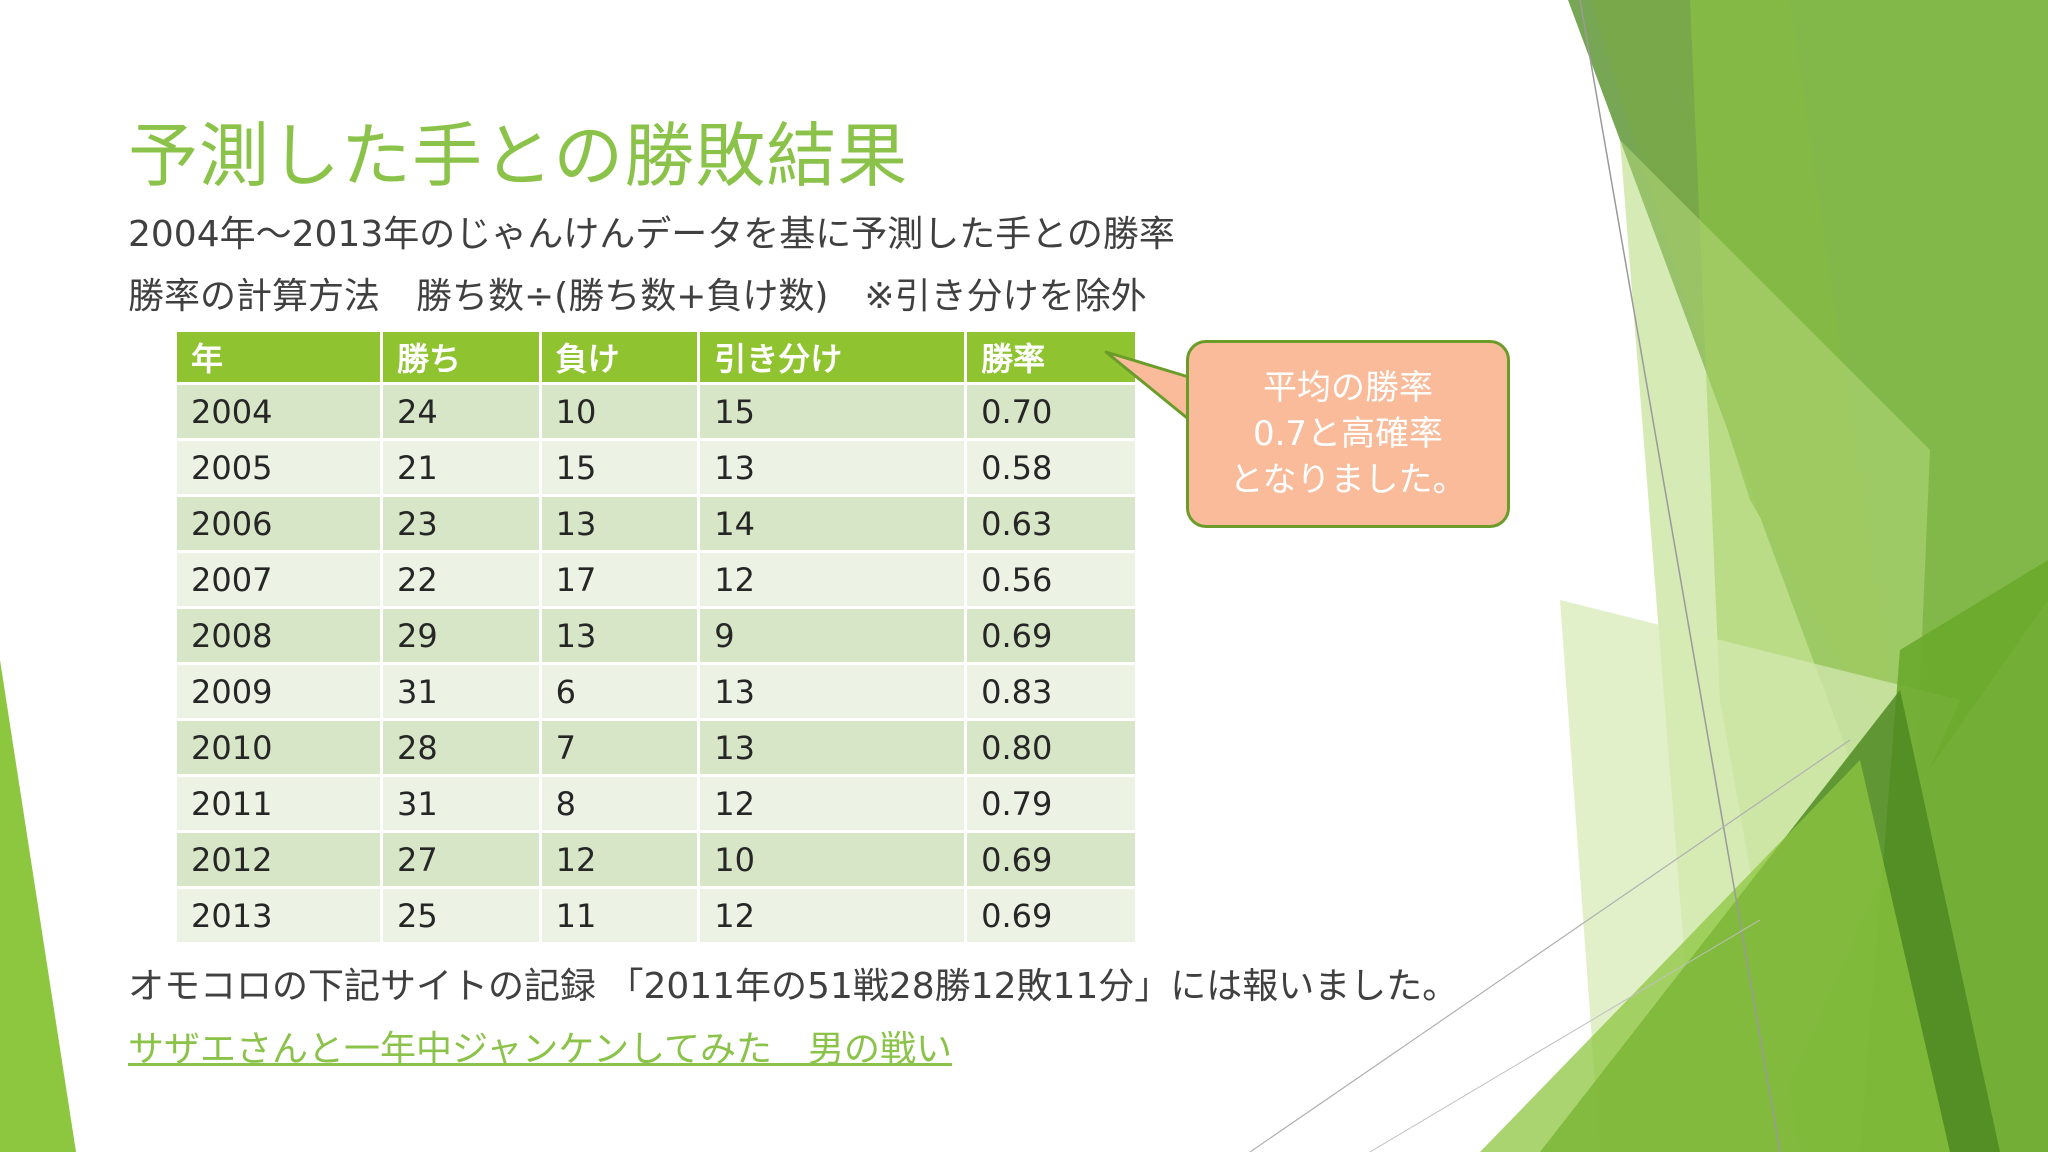  What do you see at coordinates (461, 467) in the screenshot?
I see `cell-wins: 21` at bounding box center [461, 467].